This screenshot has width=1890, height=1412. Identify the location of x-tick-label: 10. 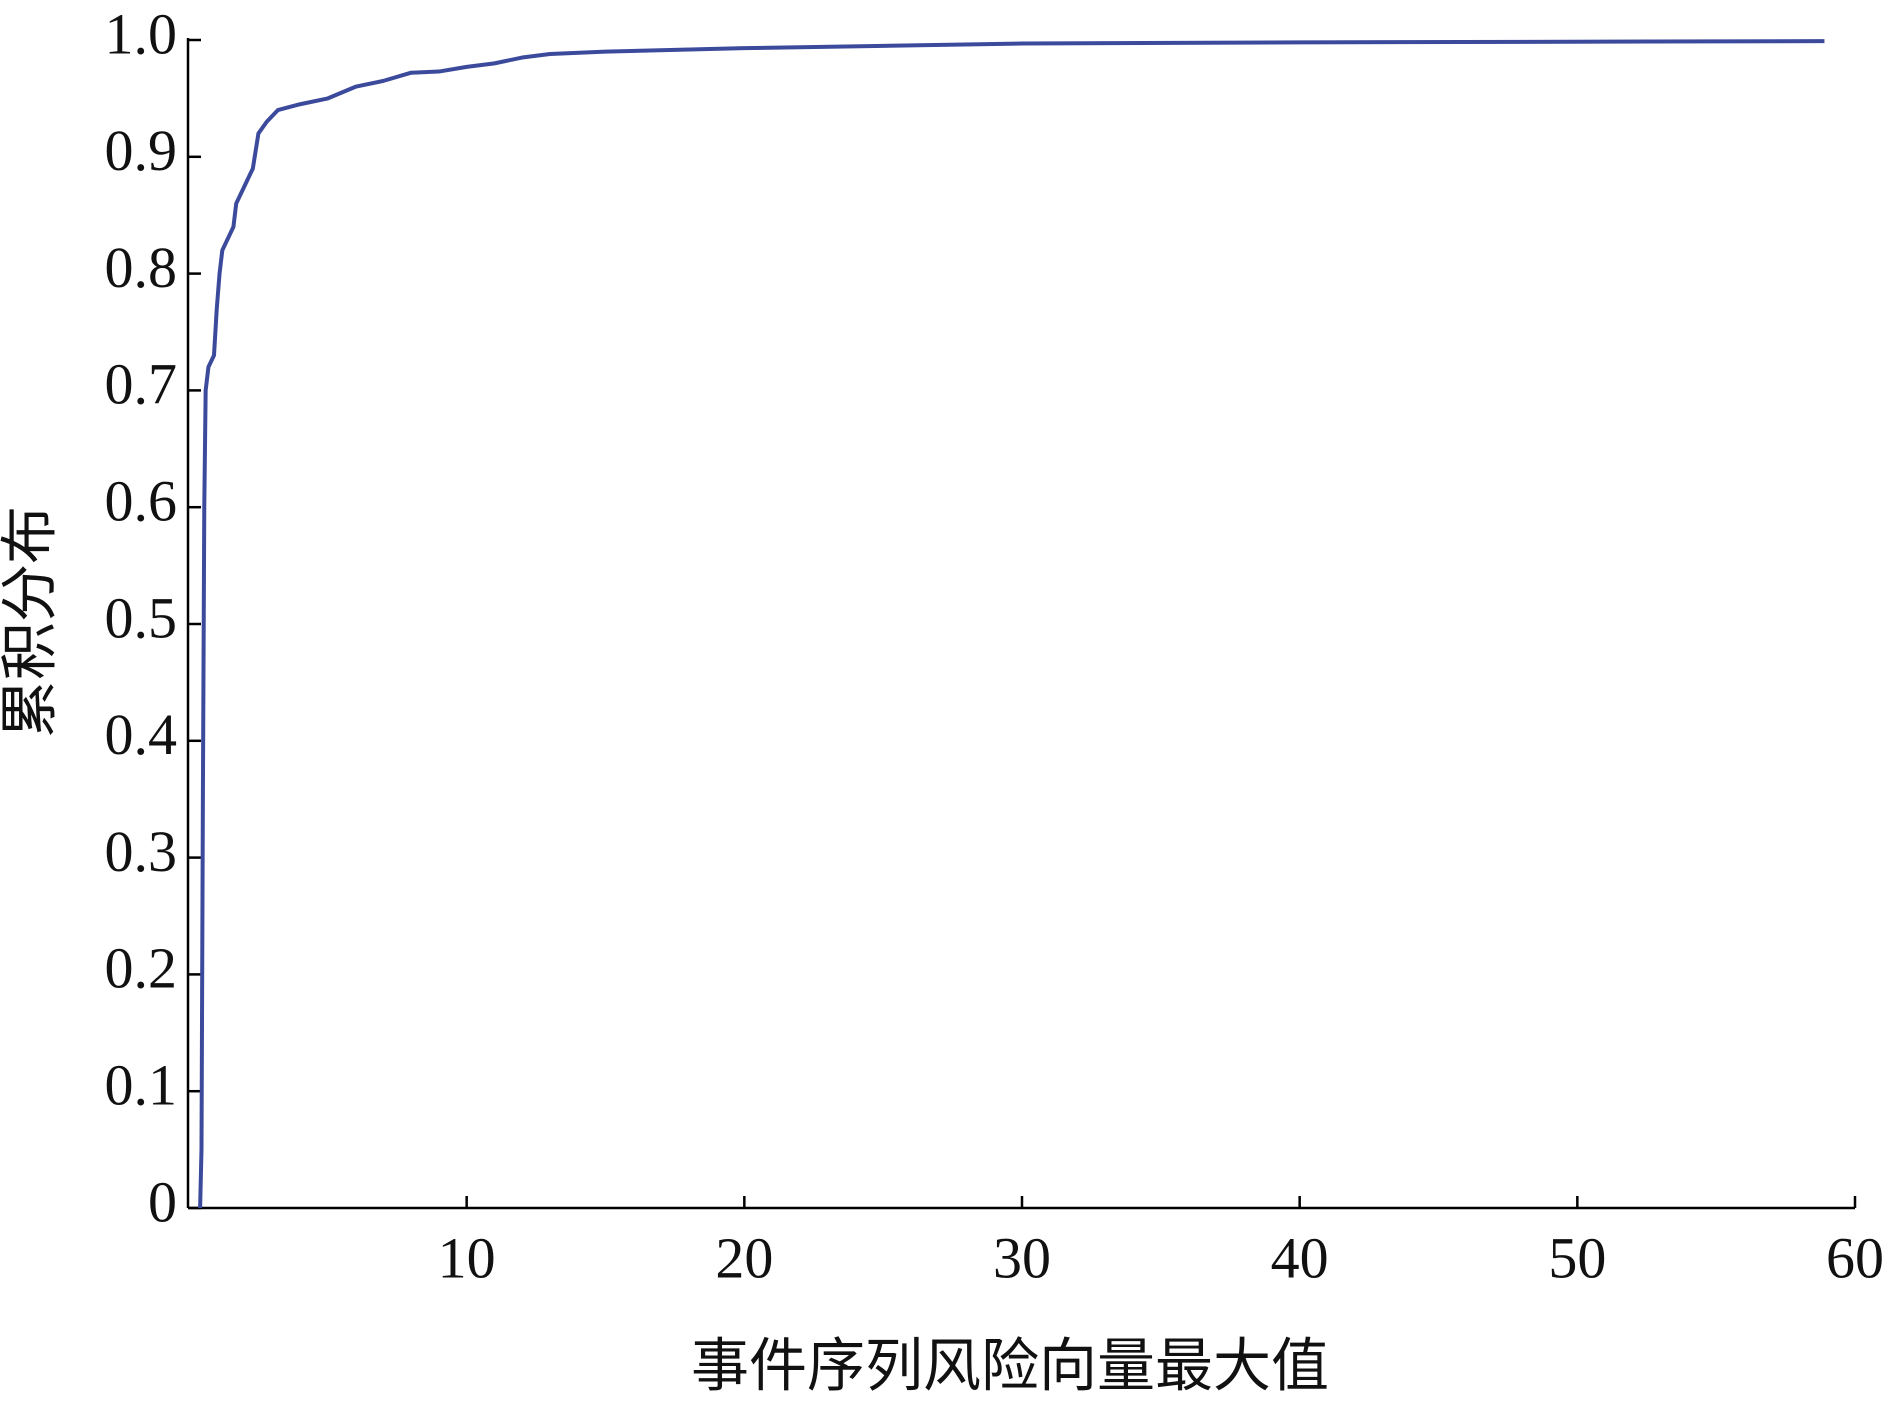
(467, 1257).